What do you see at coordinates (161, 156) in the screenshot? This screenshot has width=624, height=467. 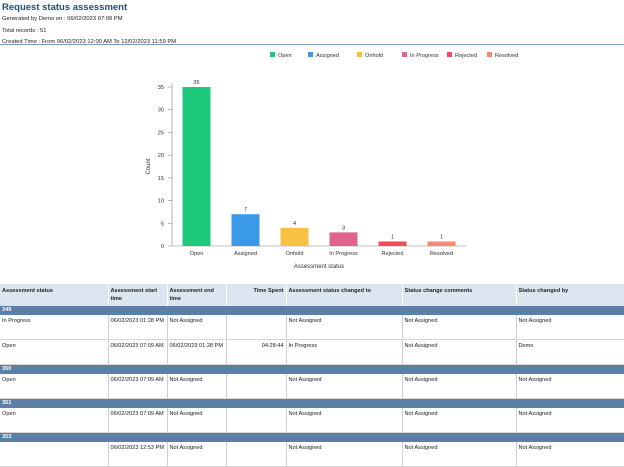 I see `y-tick-label: 20` at bounding box center [161, 156].